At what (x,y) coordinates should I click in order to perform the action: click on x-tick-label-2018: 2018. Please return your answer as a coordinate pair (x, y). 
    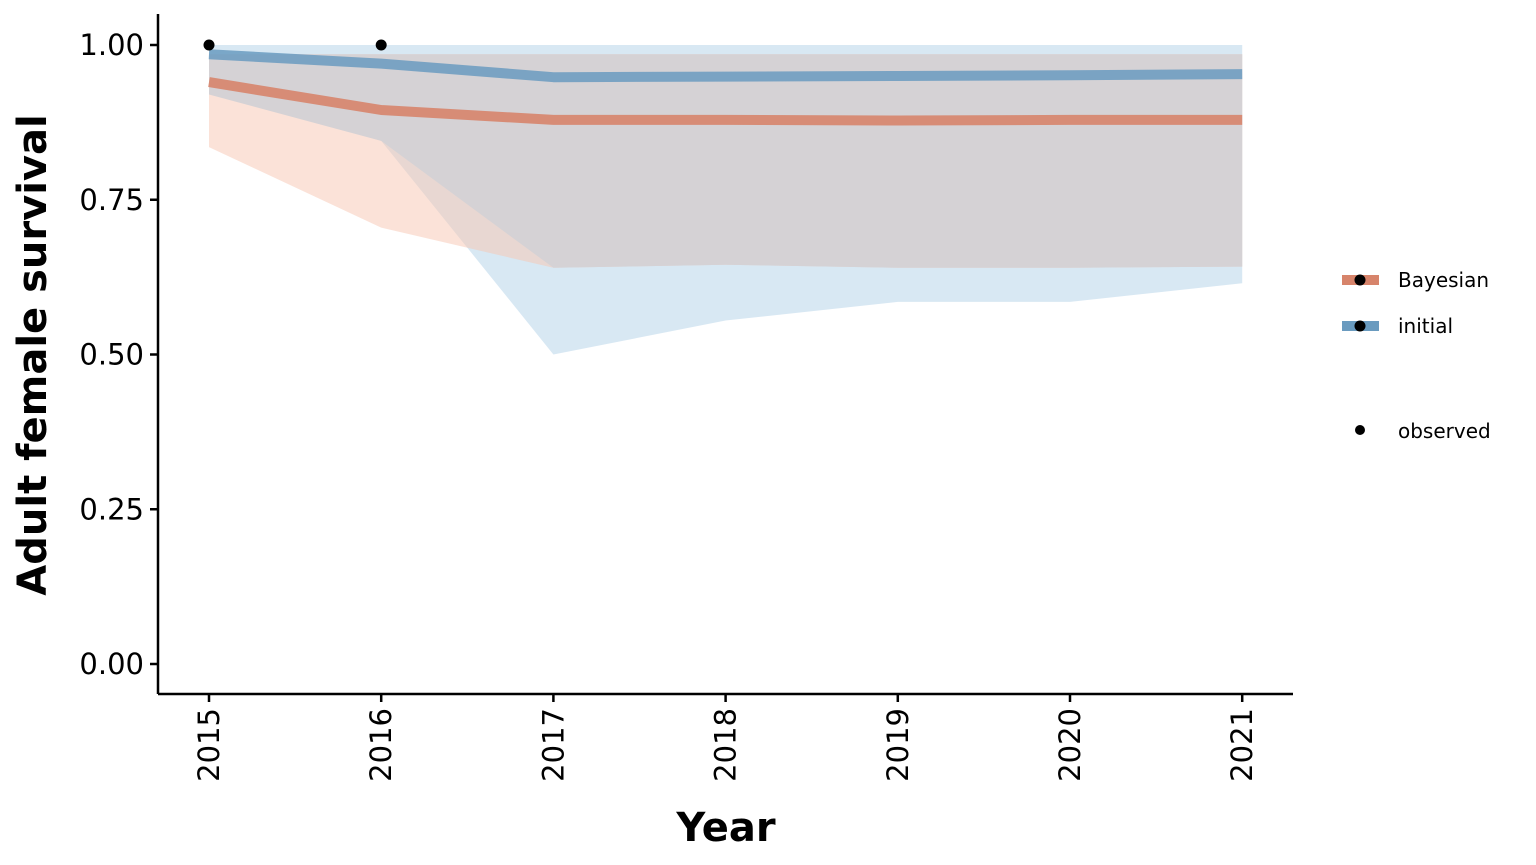
    Looking at the image, I should click on (726, 745).